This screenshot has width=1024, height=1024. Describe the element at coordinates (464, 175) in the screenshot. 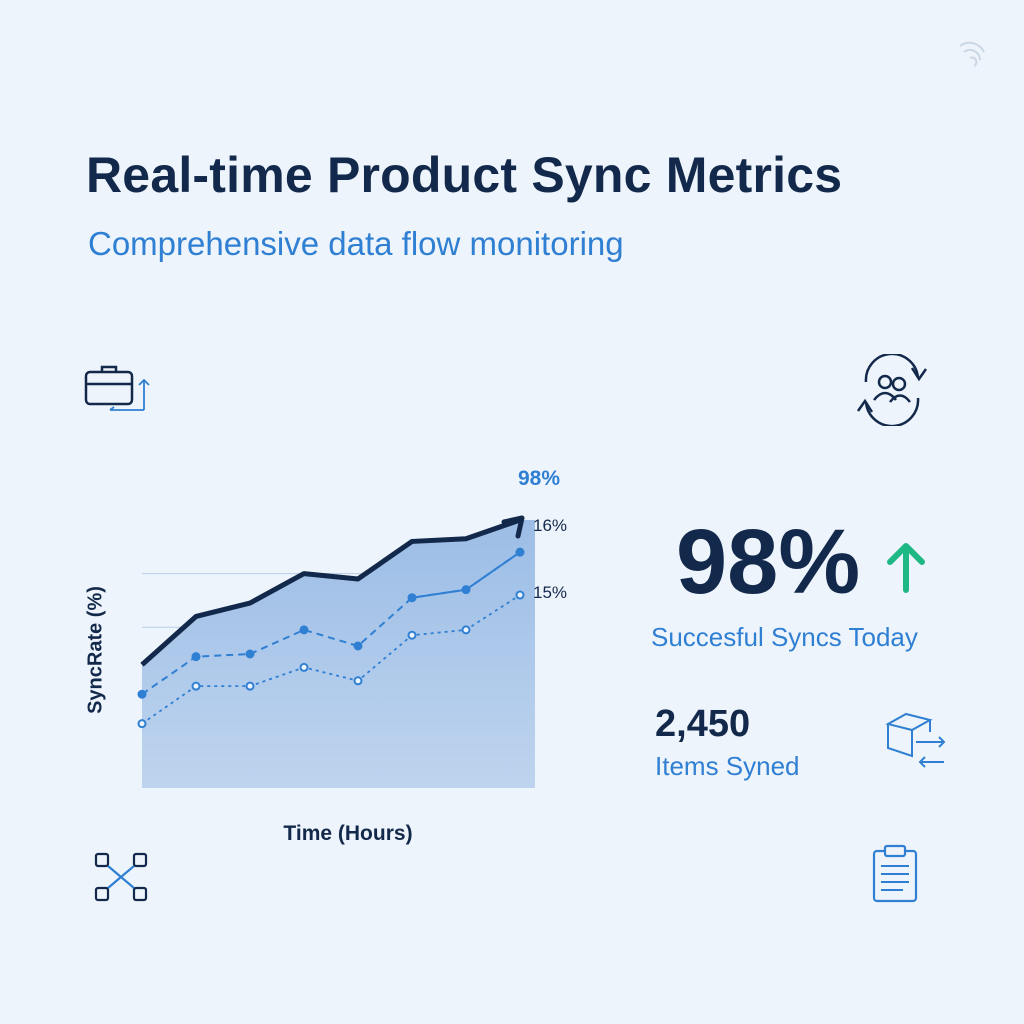

I see `page-title: Real-time Product Sync Metrics` at that location.